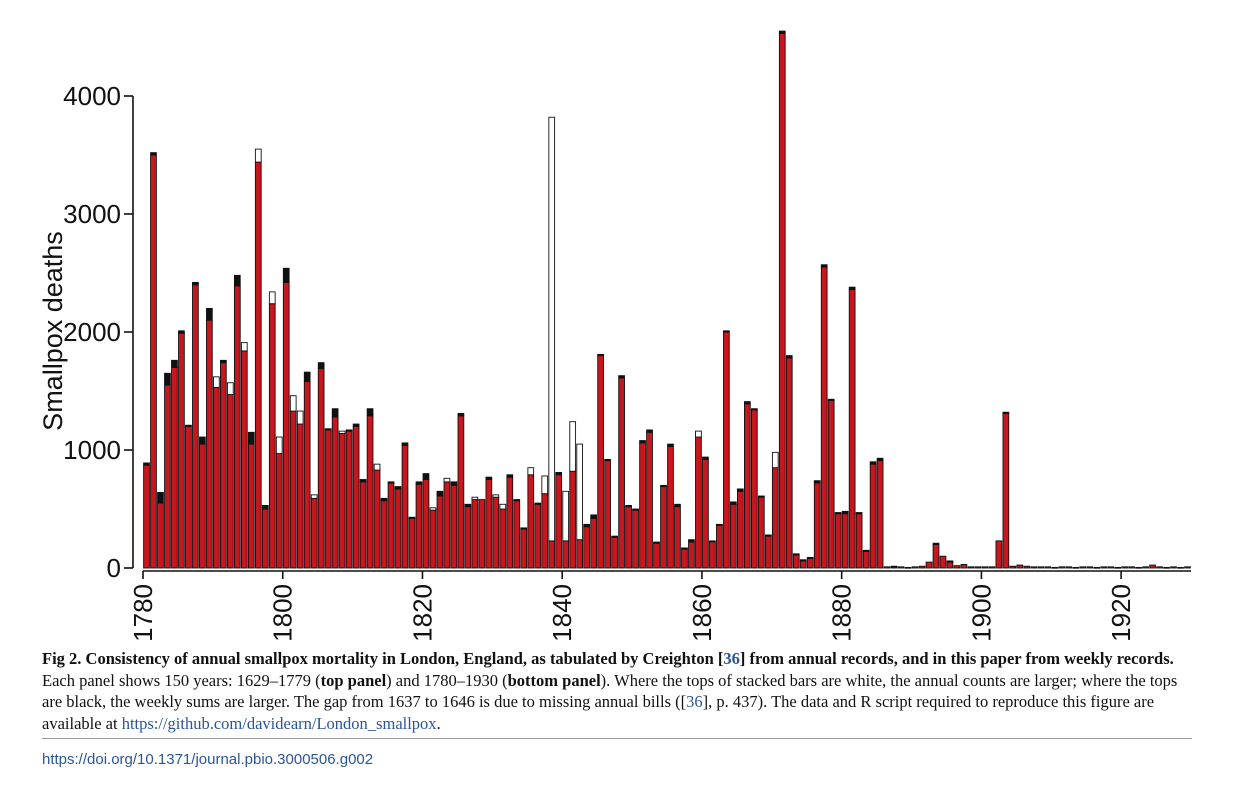  I want to click on bar-base-1906, so click(1027, 567).